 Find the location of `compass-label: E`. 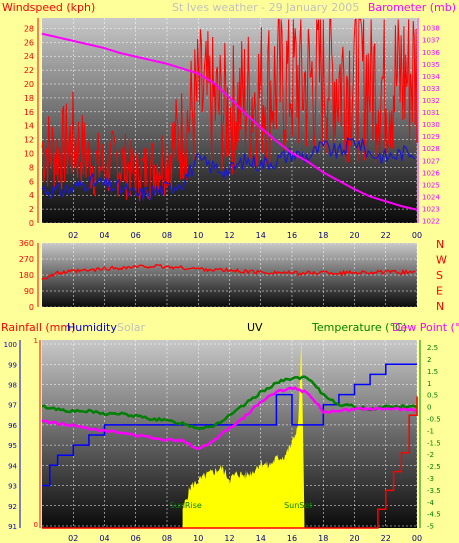

compass-label: E is located at coordinates (439, 291).